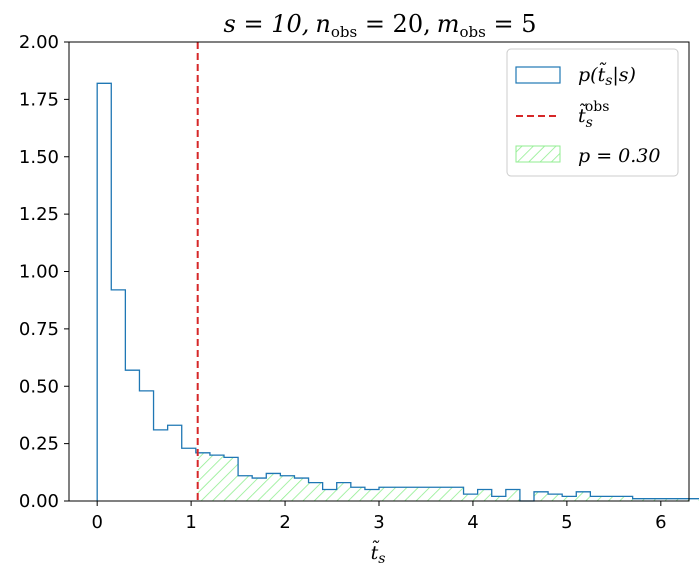 The image size is (699, 576). I want to click on y-tick-label: 0.25, so click(39, 444).